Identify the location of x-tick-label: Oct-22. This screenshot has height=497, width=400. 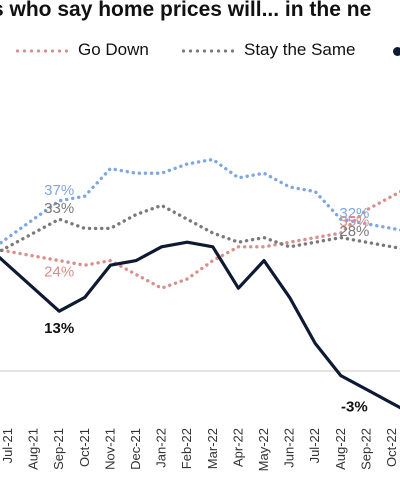
(391, 447).